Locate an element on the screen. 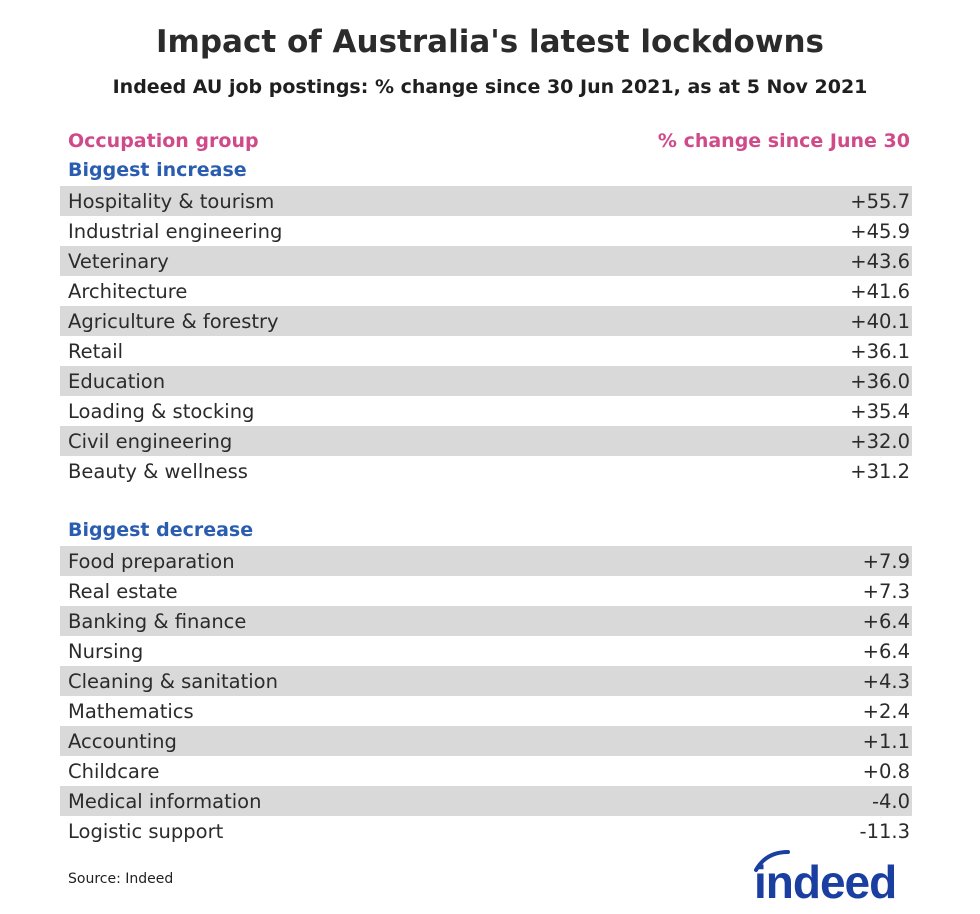 This screenshot has height=914, width=980. table-row: Childcare +0.8 is located at coordinates (486, 771).